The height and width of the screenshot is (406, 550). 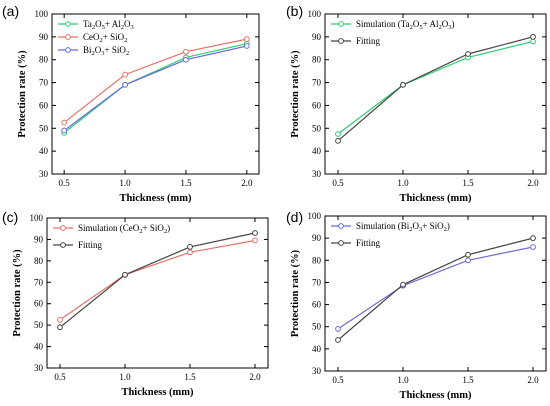 What do you see at coordinates (448, 226) in the screenshot?
I see `legend-entry-part: )` at bounding box center [448, 226].